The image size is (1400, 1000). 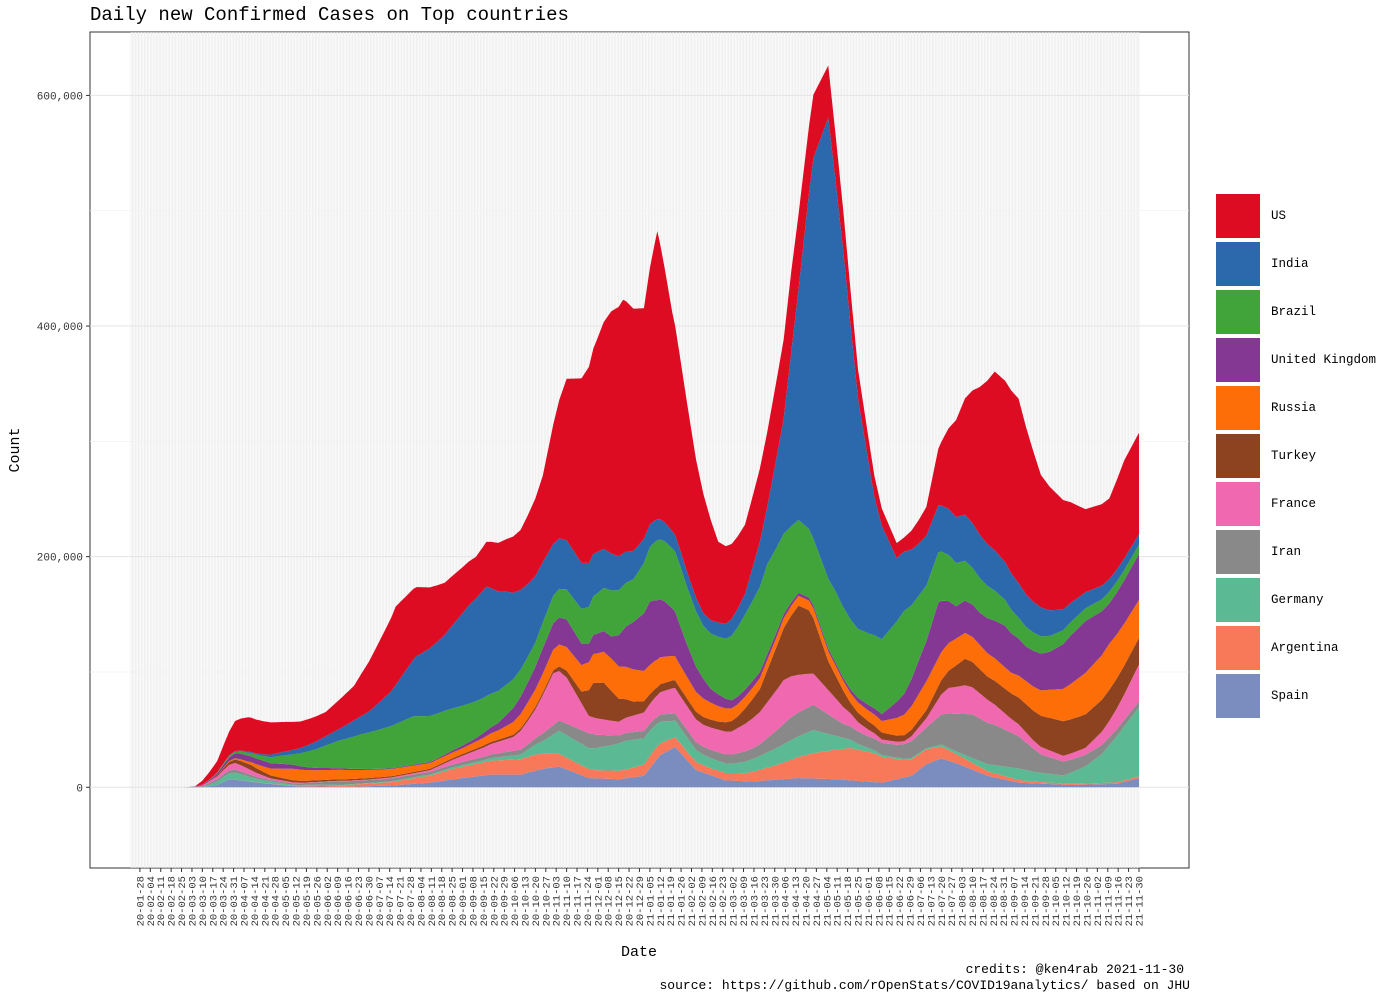 What do you see at coordinates (60, 559) in the screenshot?
I see `y-tick-label: 200,000` at bounding box center [60, 559].